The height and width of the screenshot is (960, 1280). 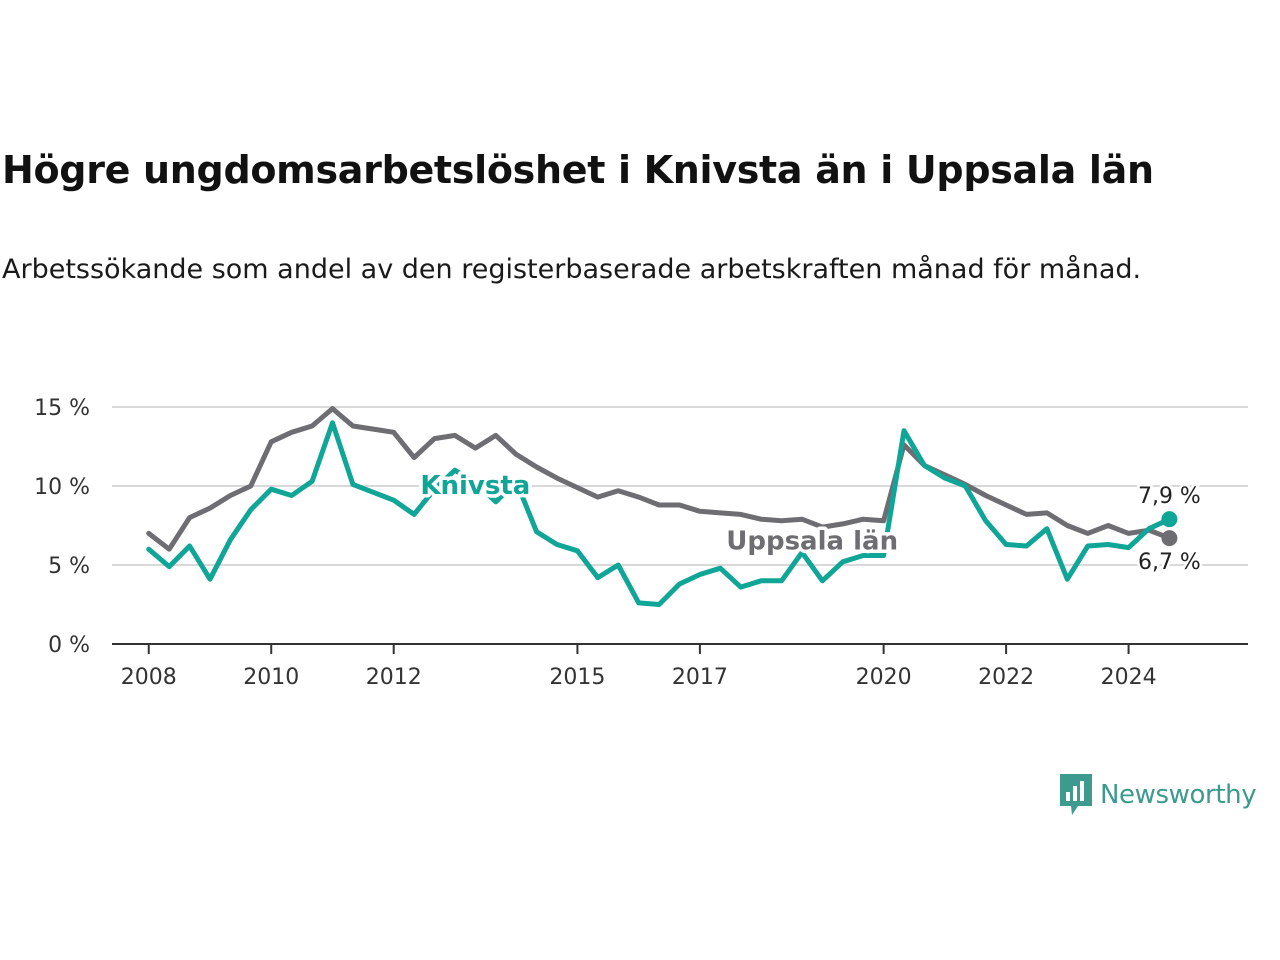 I want to click on y-tick-label: 15 %, so click(x=62, y=408).